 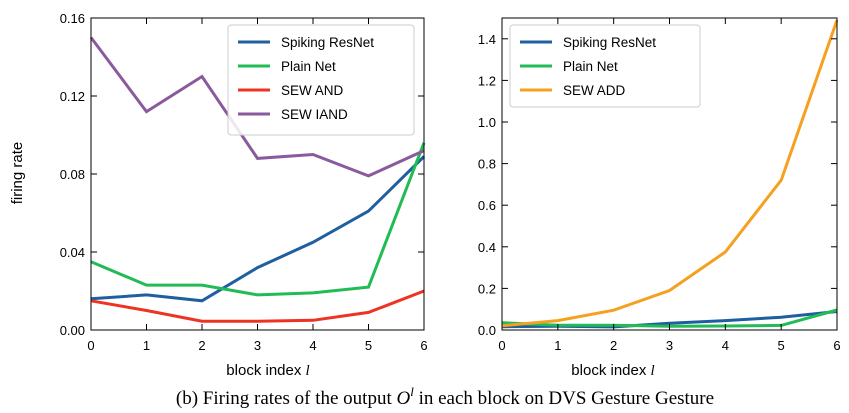 What do you see at coordinates (557, 345) in the screenshot?
I see `right-x-tick-label: 1` at bounding box center [557, 345].